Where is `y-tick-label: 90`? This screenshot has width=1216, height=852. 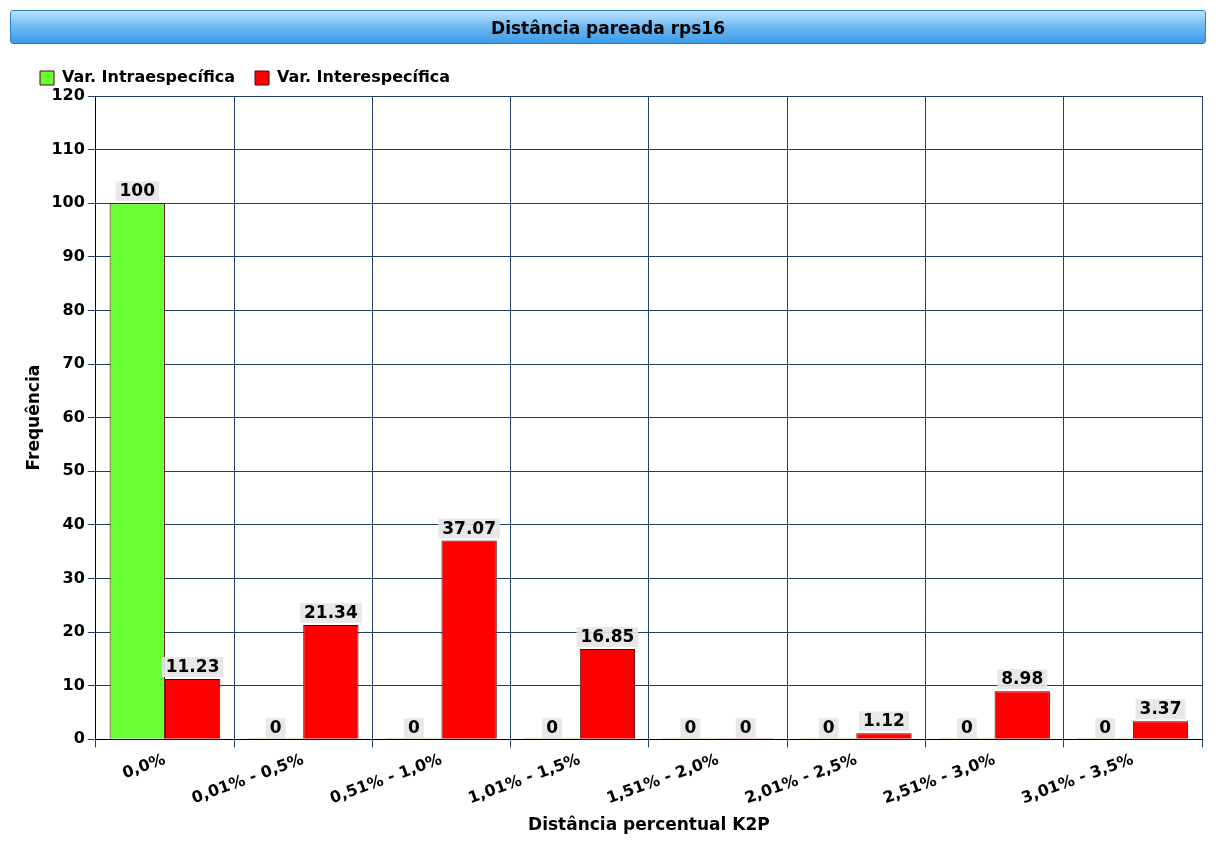
y-tick-label: 90 is located at coordinates (73, 255).